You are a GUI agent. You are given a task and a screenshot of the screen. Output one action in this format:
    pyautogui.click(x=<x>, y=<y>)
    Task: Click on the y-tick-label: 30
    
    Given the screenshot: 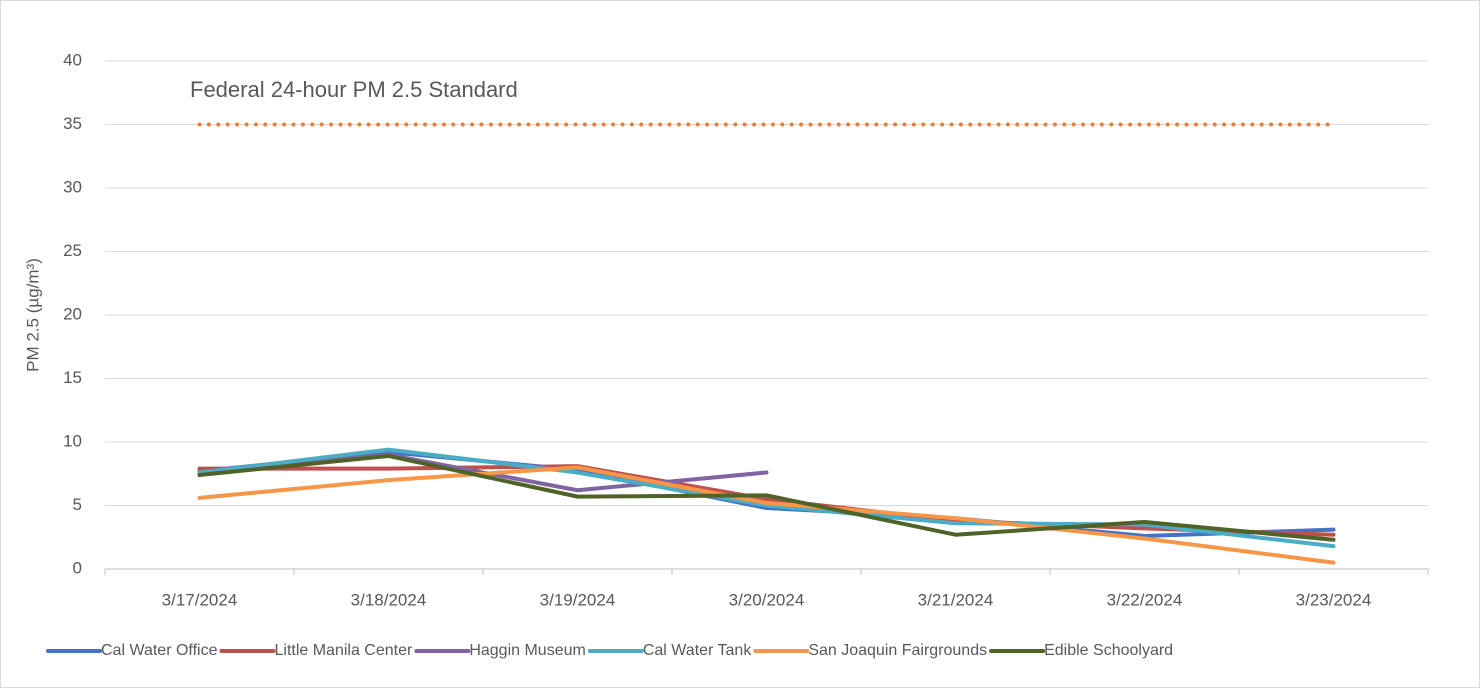 What is the action you would take?
    pyautogui.click(x=72, y=186)
    